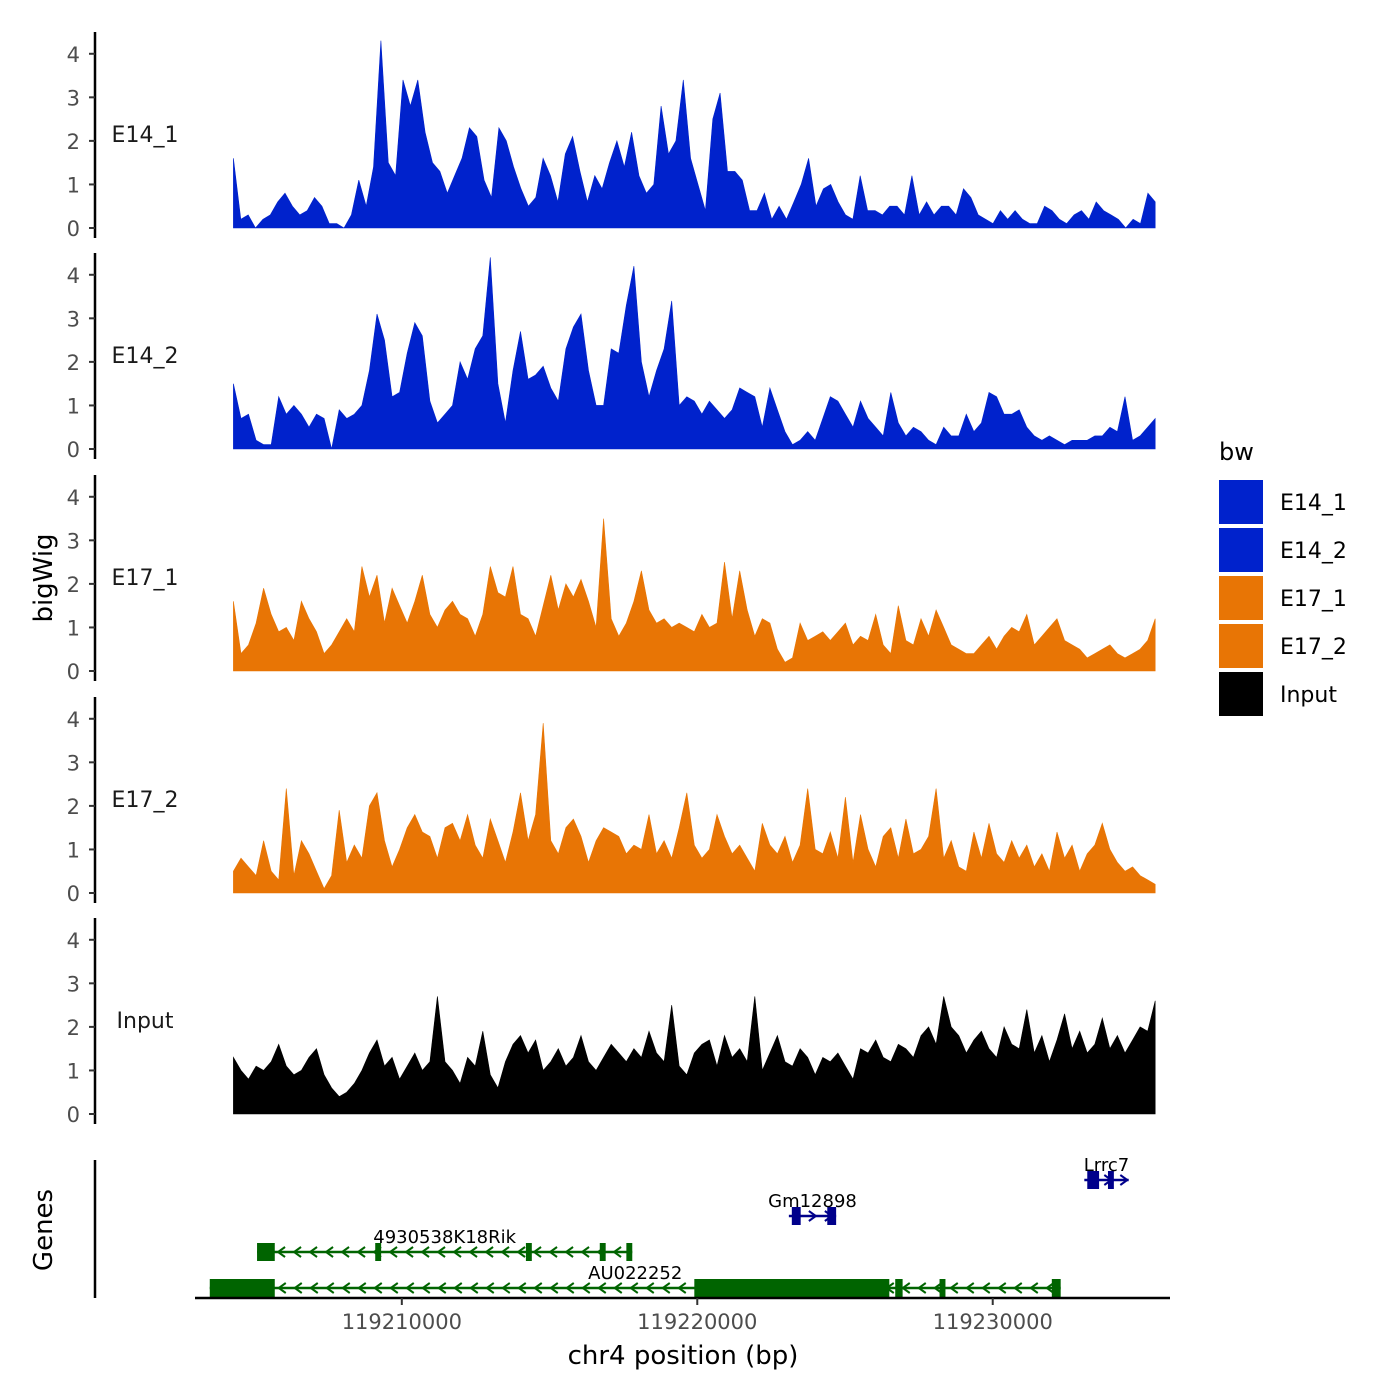 The height and width of the screenshot is (1400, 1400). Describe the element at coordinates (1308, 695) in the screenshot. I see `legend-label: Input` at that location.